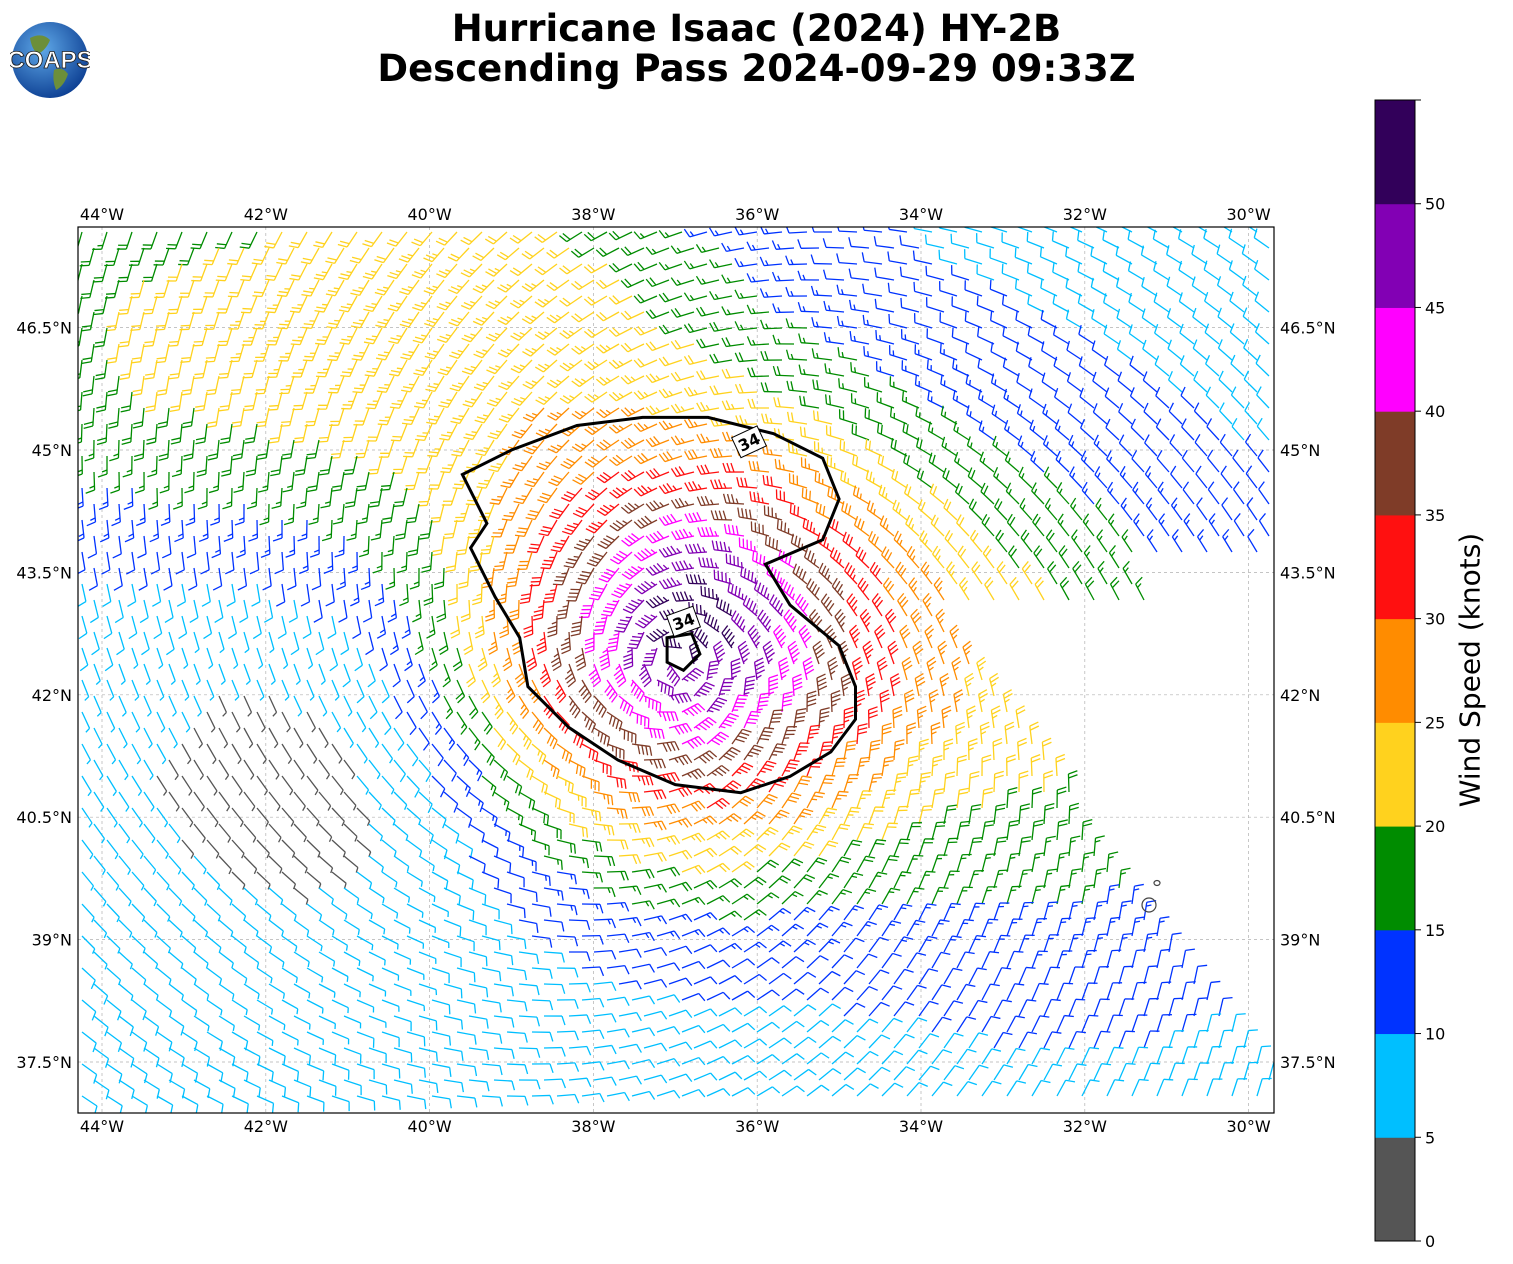 The height and width of the screenshot is (1264, 1513). Describe the element at coordinates (756, 28) in the screenshot. I see `map-title-line1: Hurricane Isaac (2024) HY-2B` at that location.